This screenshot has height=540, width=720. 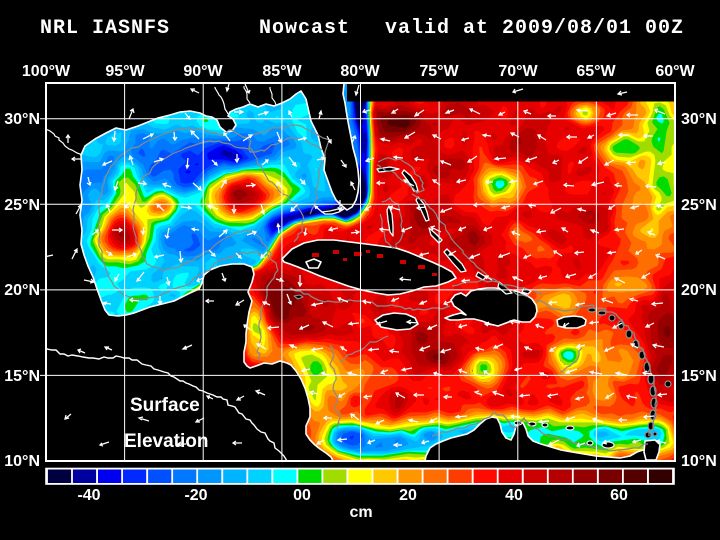 What do you see at coordinates (518, 71) in the screenshot?
I see `svg-text: 70°W` at bounding box center [518, 71].